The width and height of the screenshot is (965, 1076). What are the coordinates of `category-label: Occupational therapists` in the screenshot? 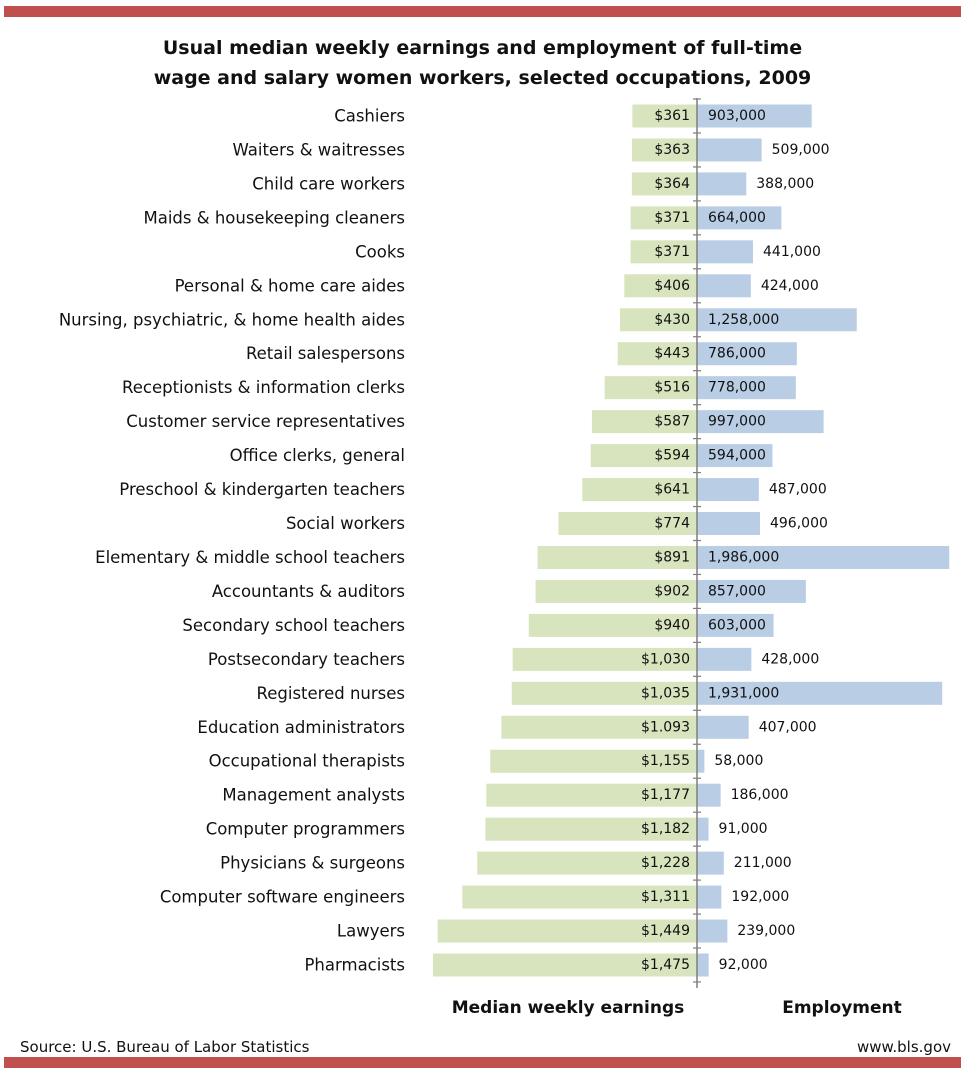 It's located at (307, 761).